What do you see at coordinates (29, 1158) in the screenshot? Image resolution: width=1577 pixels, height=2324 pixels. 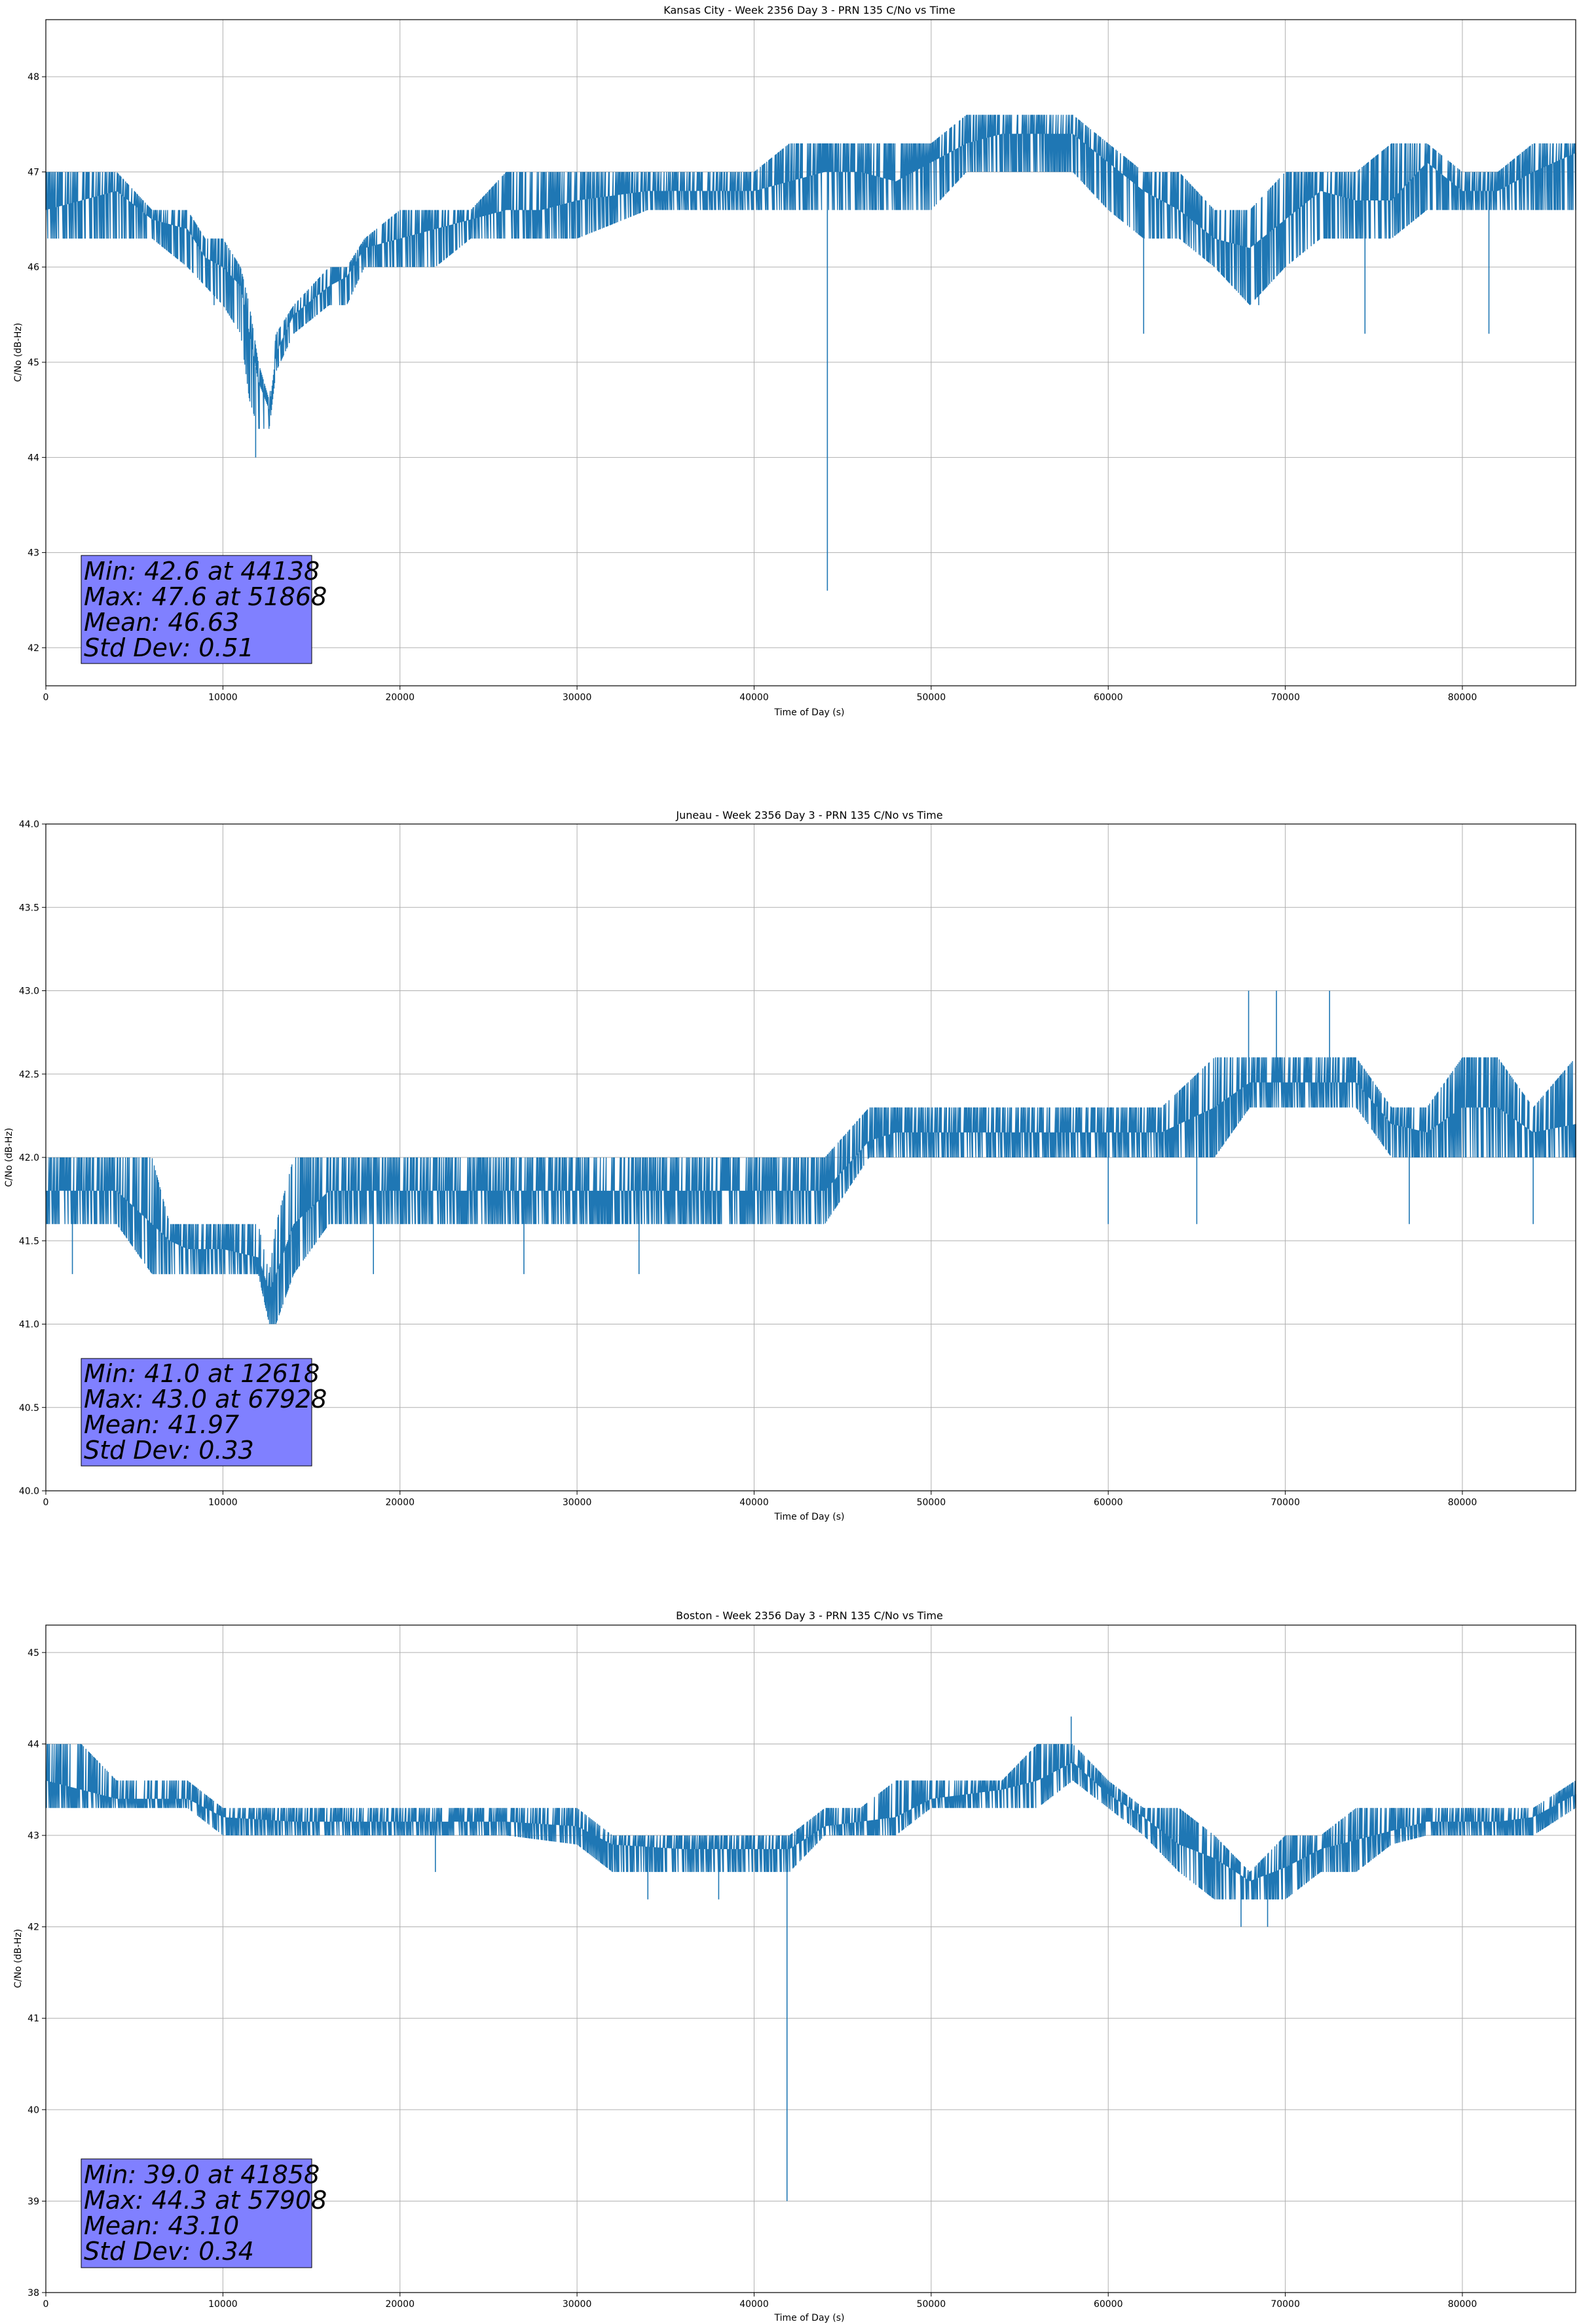 I see `y-tick-label: 42.0` at bounding box center [29, 1158].